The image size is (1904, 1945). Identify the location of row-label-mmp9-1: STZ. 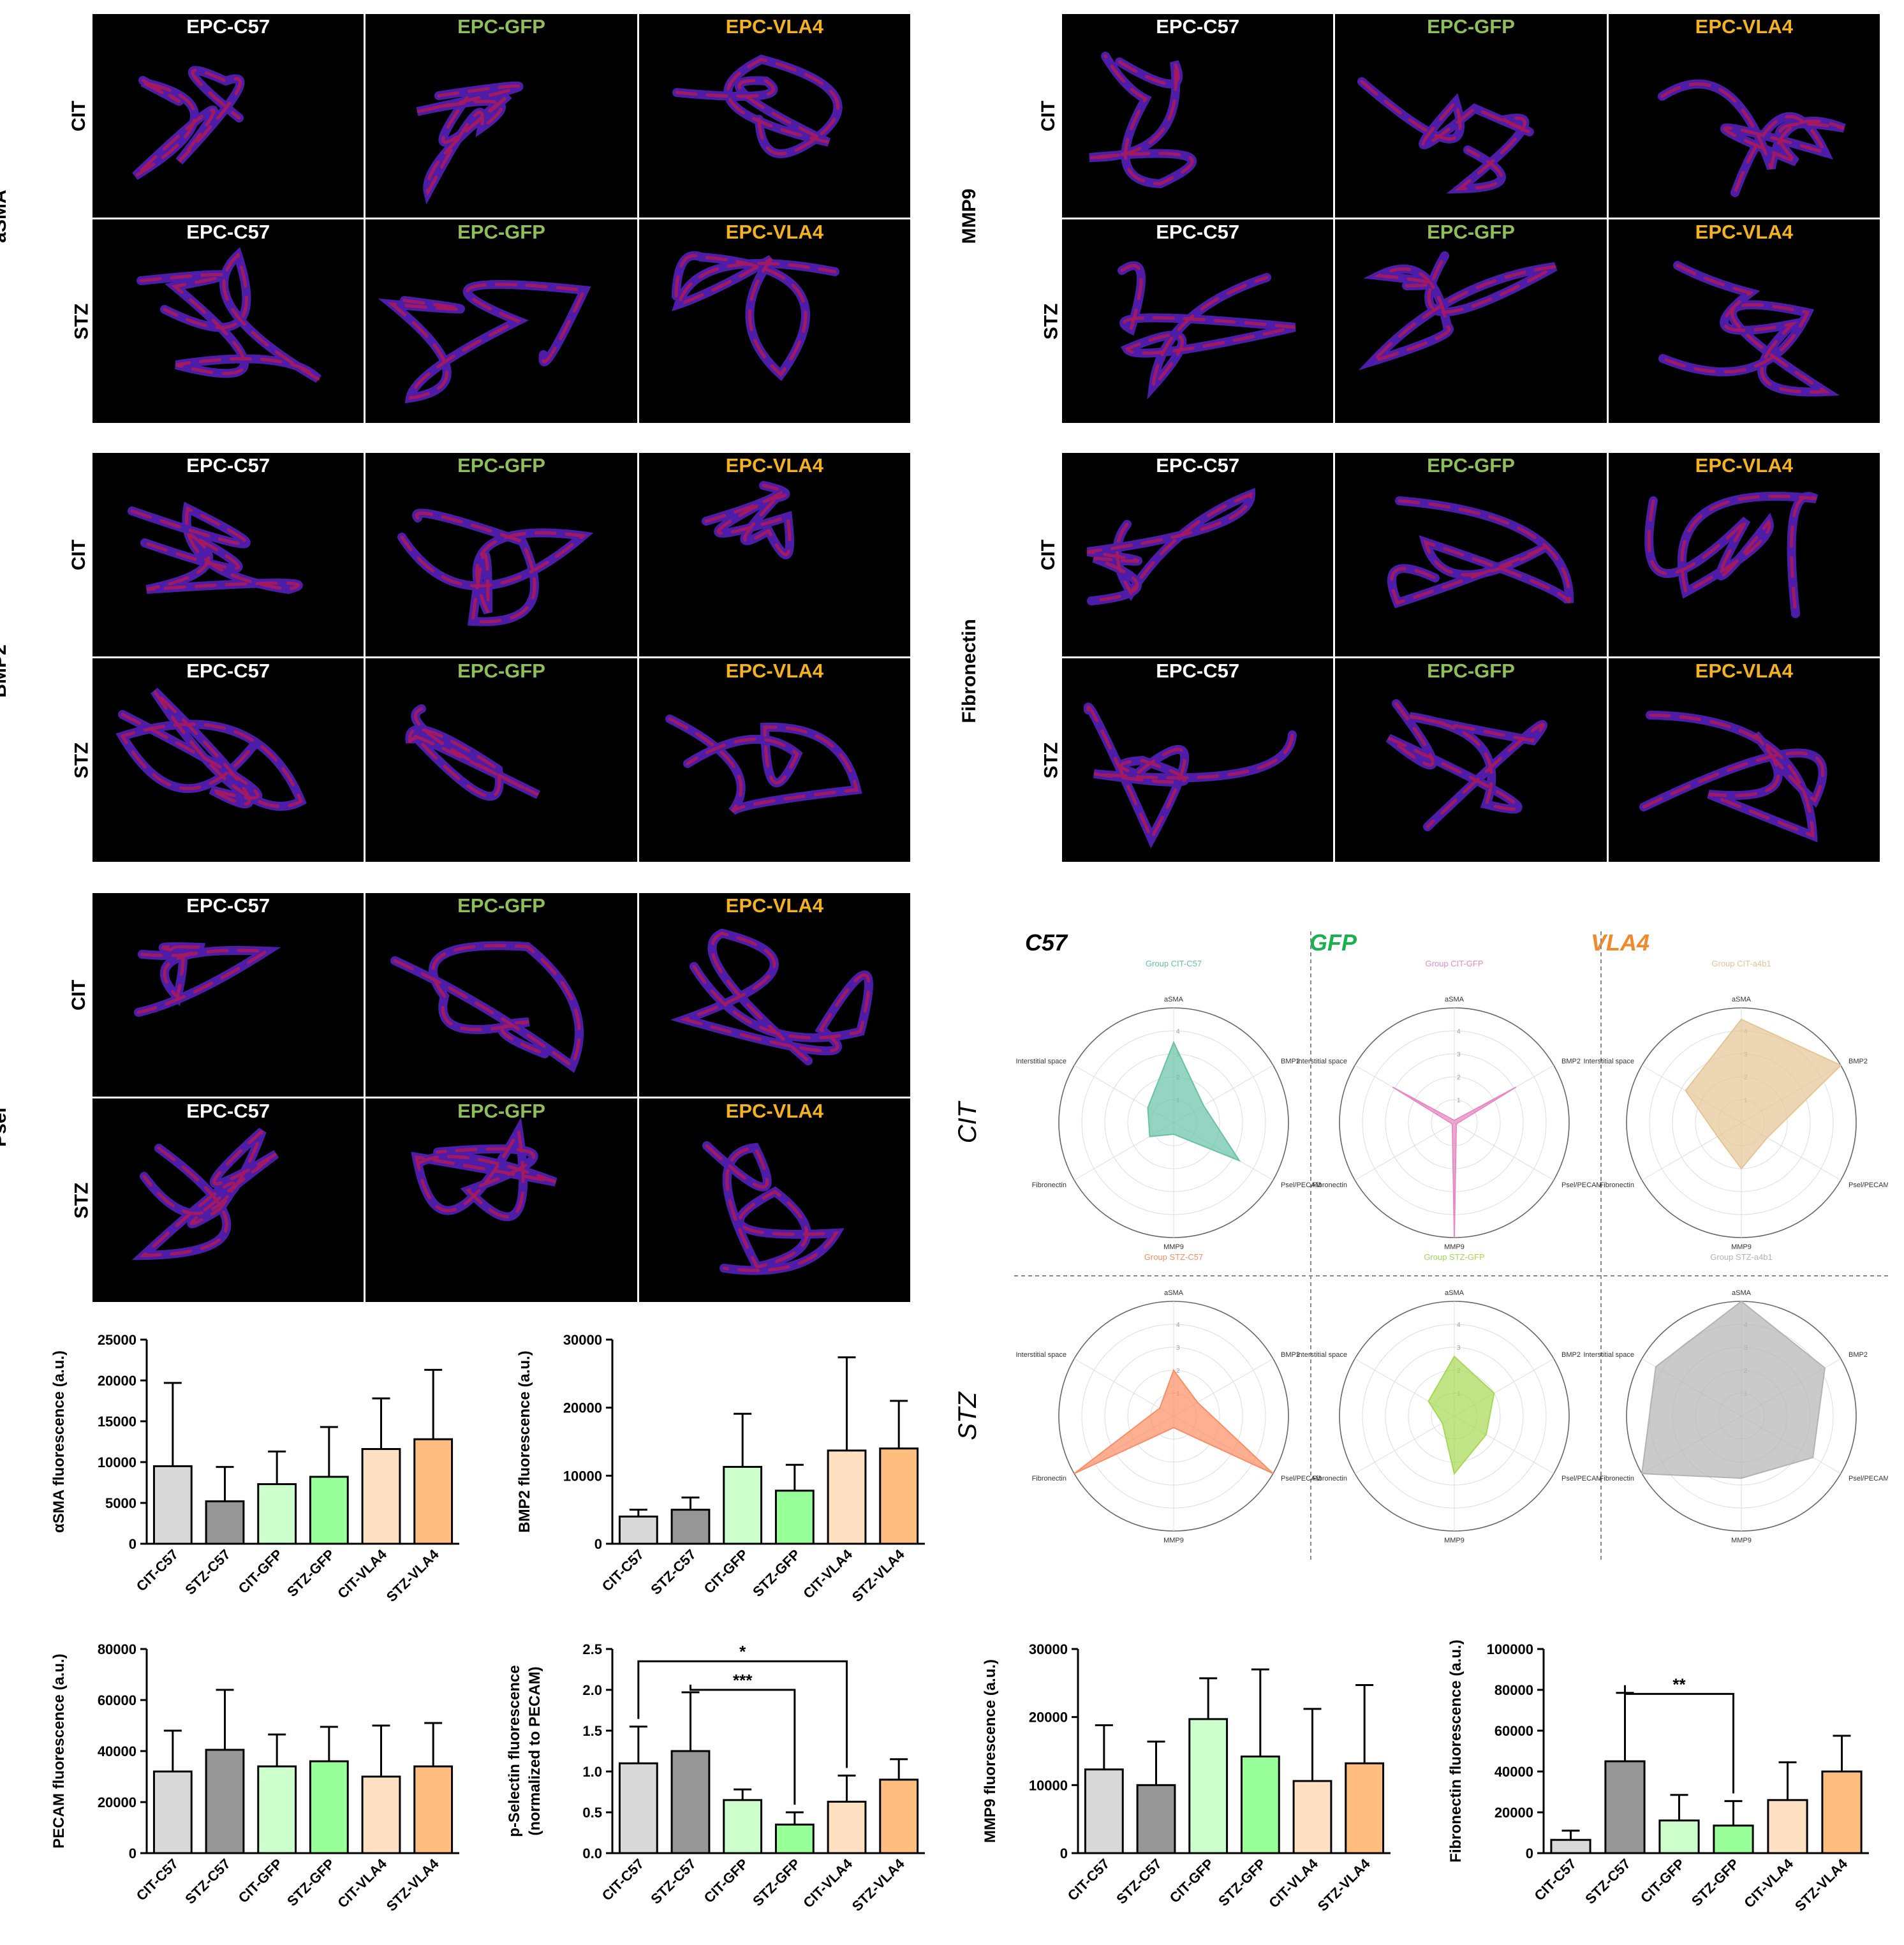
(1051, 321).